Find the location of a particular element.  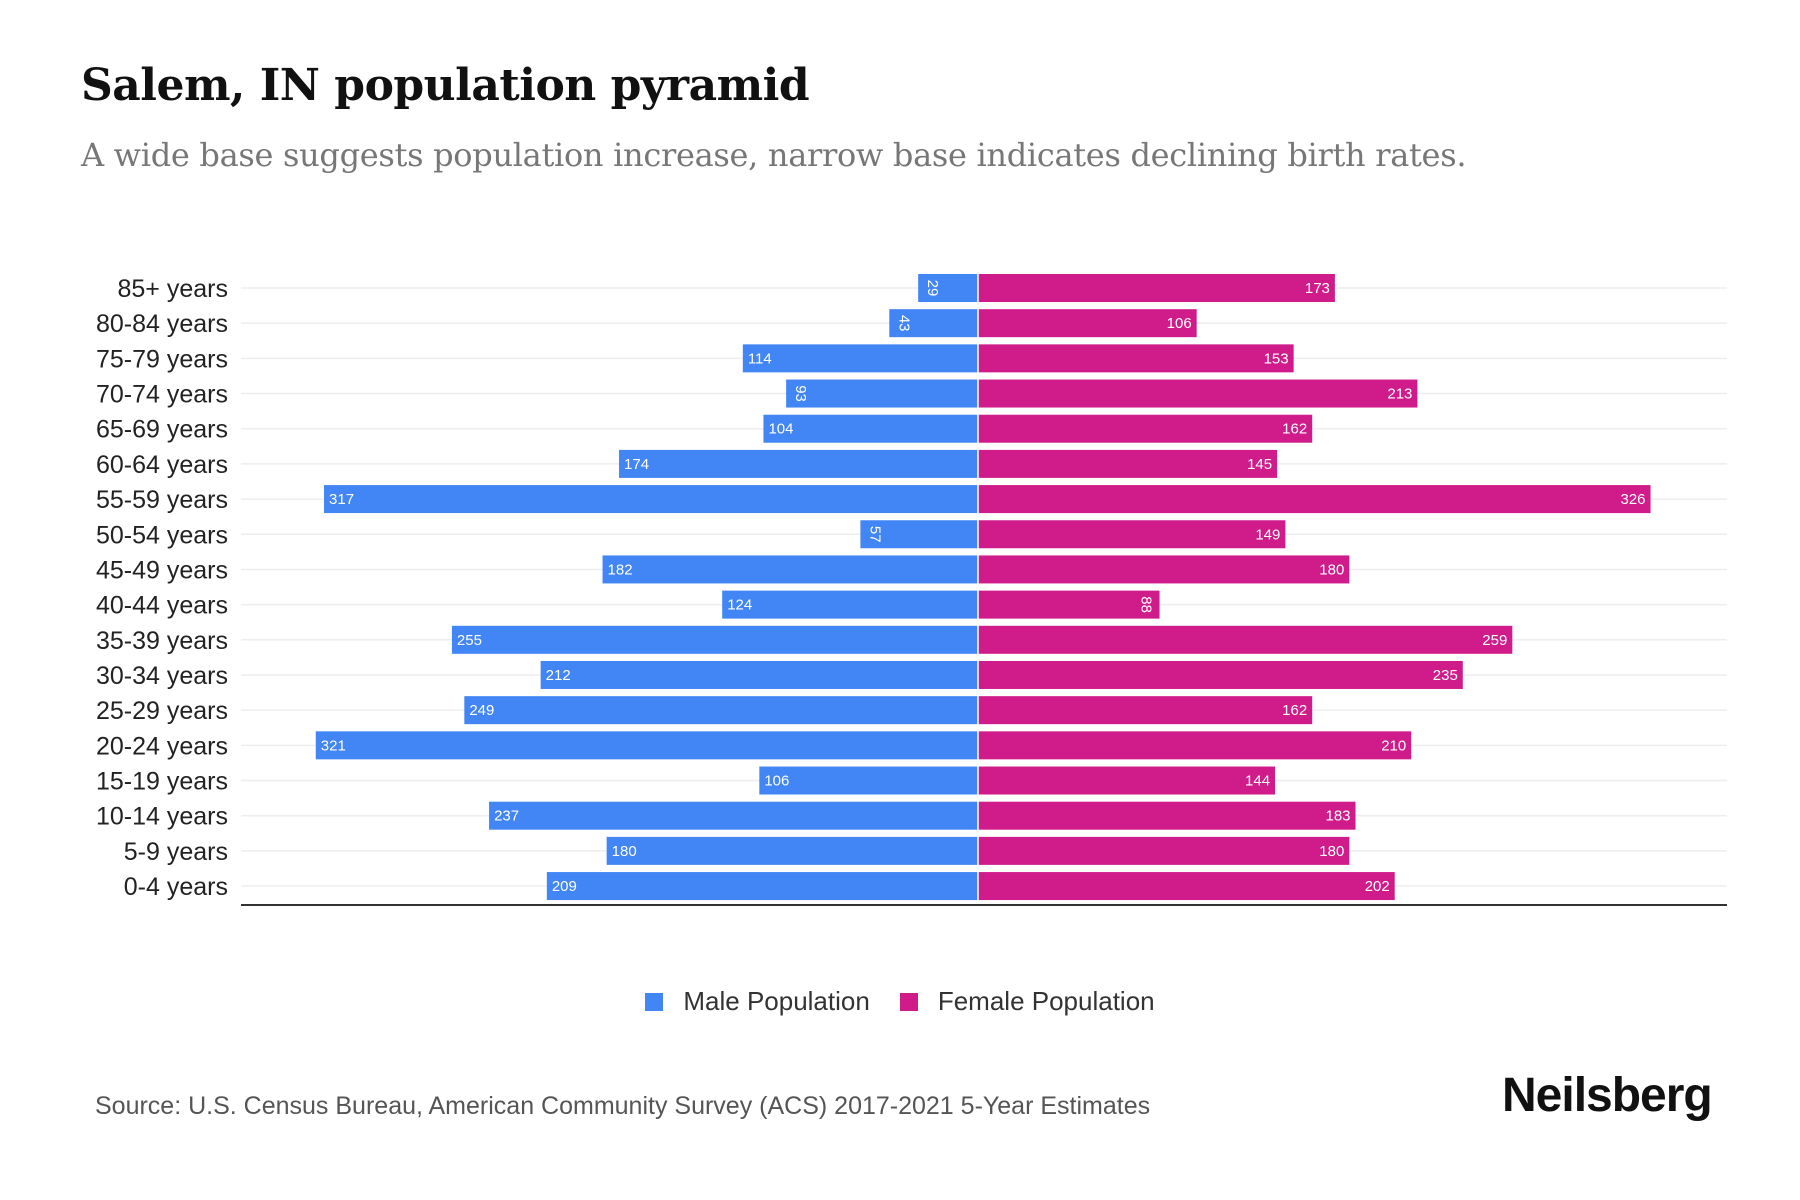

category-label: 55-59 years is located at coordinates (162, 500).